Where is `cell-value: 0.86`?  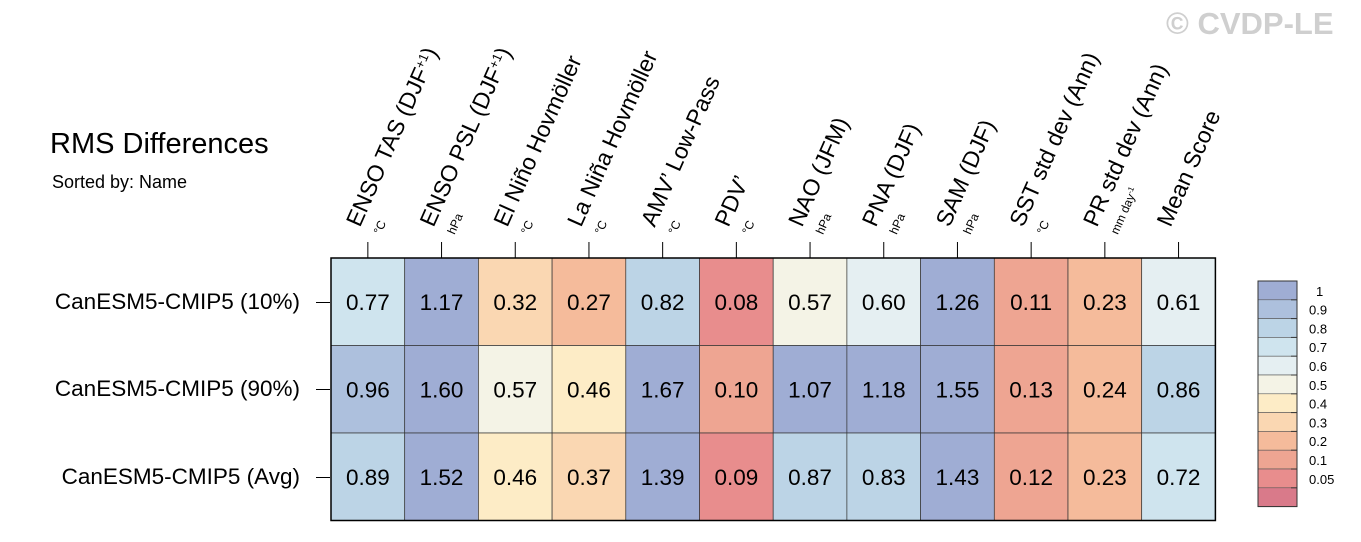
cell-value: 0.86 is located at coordinates (1179, 389).